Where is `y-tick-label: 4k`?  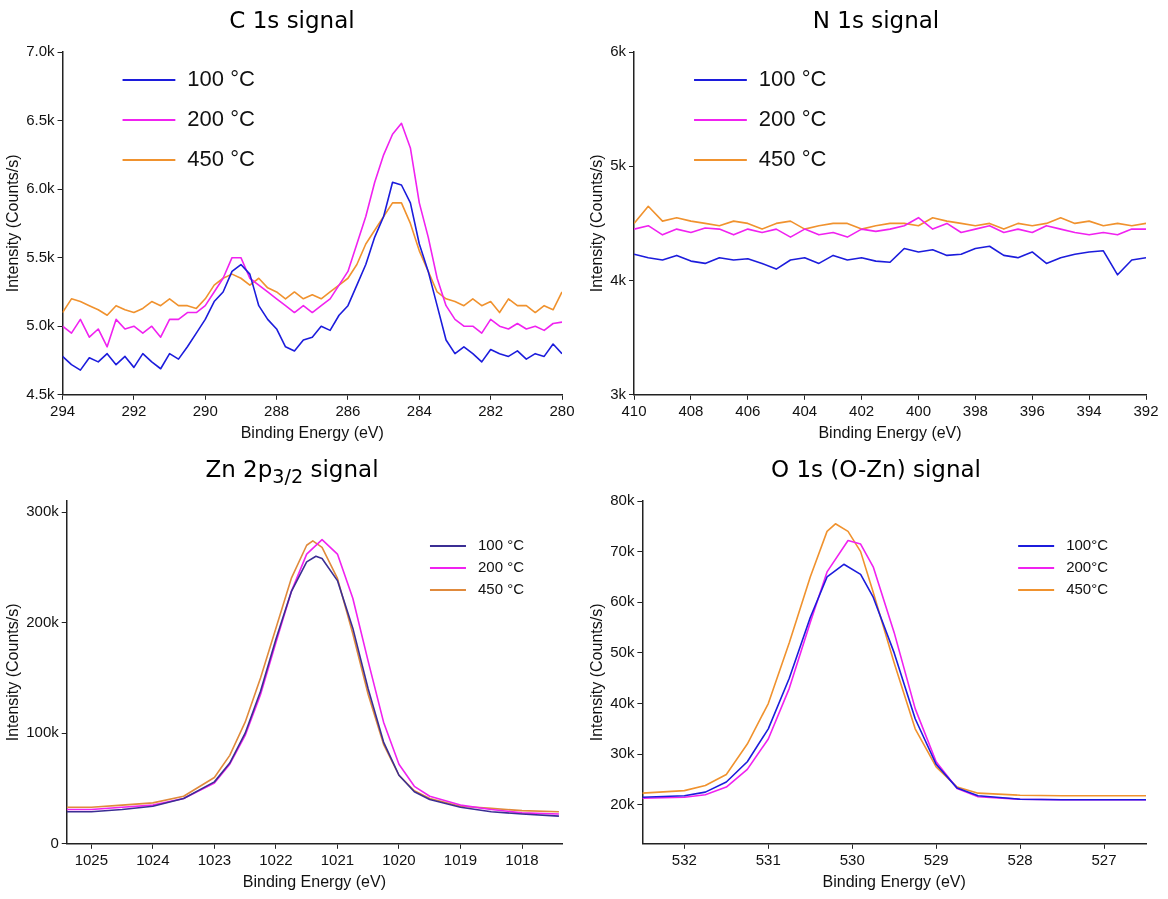
y-tick-label: 4k is located at coordinates (618, 279).